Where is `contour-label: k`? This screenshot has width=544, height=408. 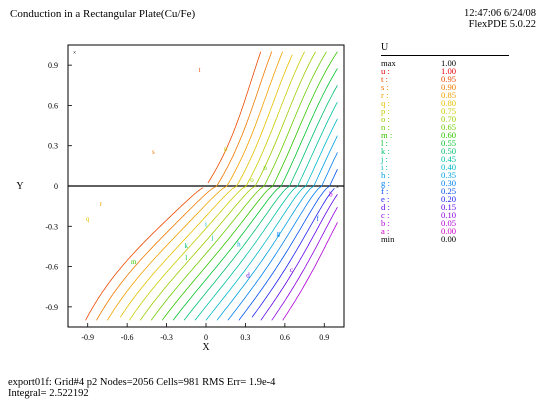
contour-label: k is located at coordinates (187, 246).